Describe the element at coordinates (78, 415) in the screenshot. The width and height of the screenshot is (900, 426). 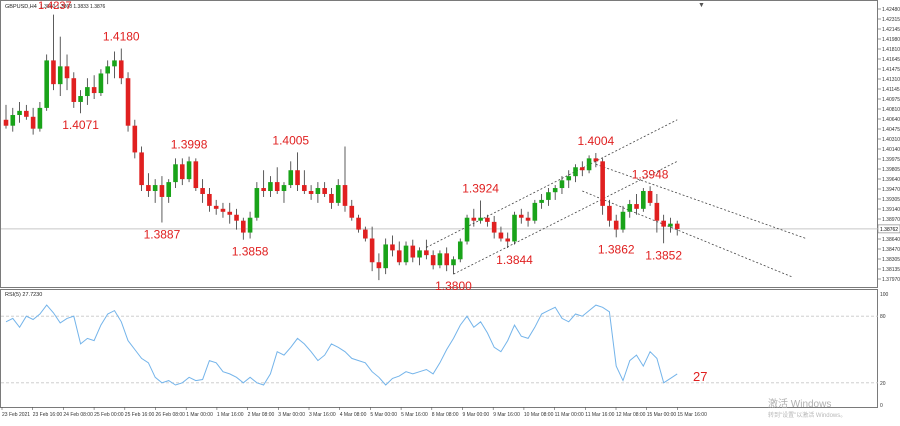
I see `time-tick-label: 24 Feb 08:00` at that location.